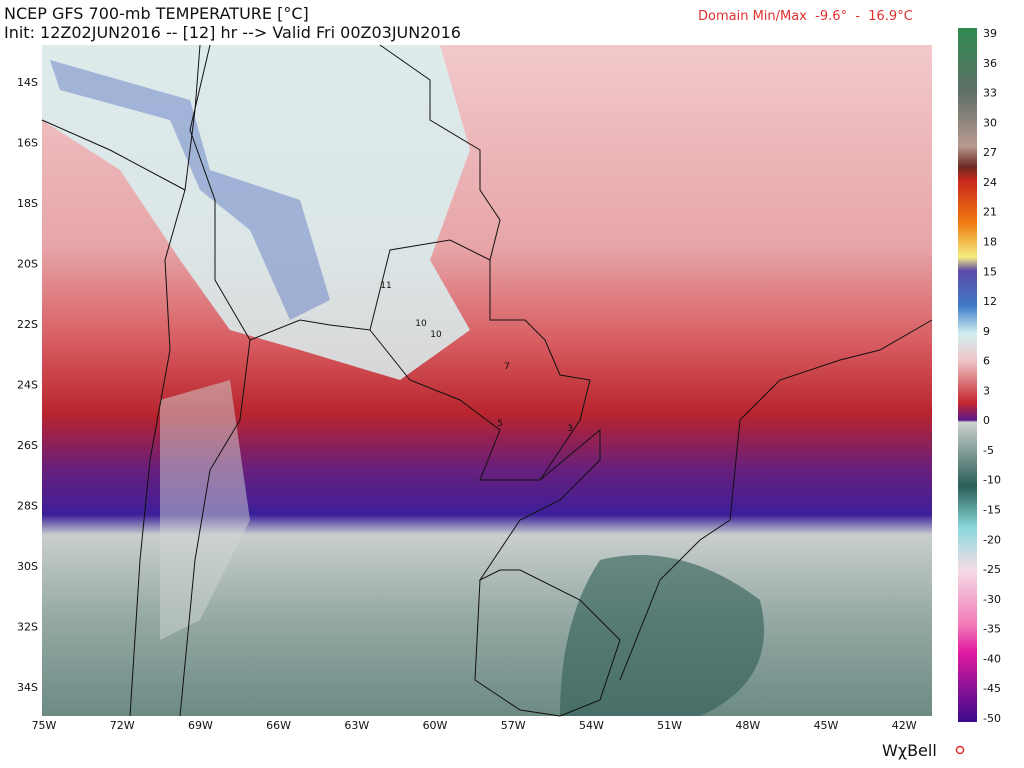  Describe the element at coordinates (747, 725) in the screenshot. I see `lon-label: 48W` at that location.